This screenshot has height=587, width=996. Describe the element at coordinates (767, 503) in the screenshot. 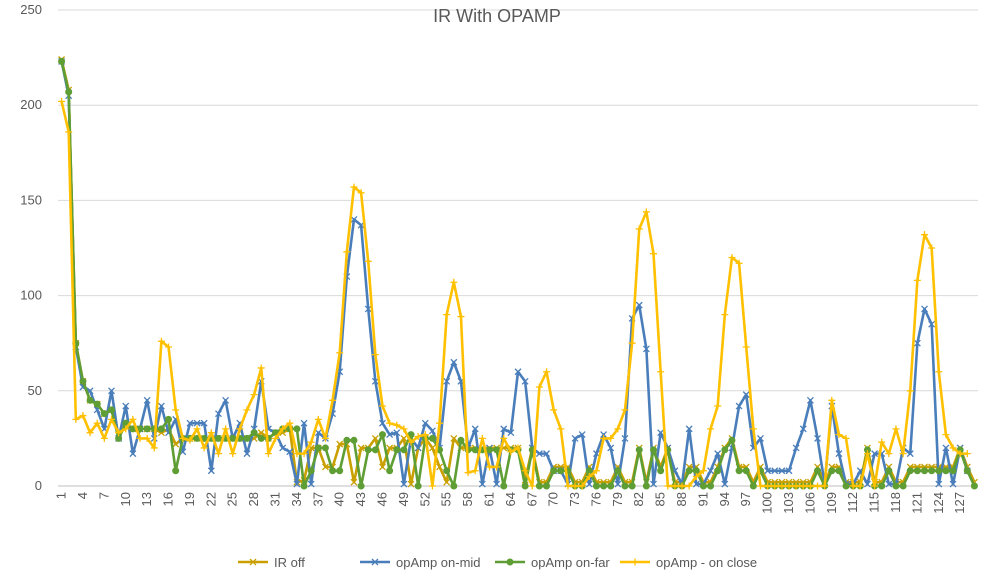

I see `x-tick-label: 100` at that location.